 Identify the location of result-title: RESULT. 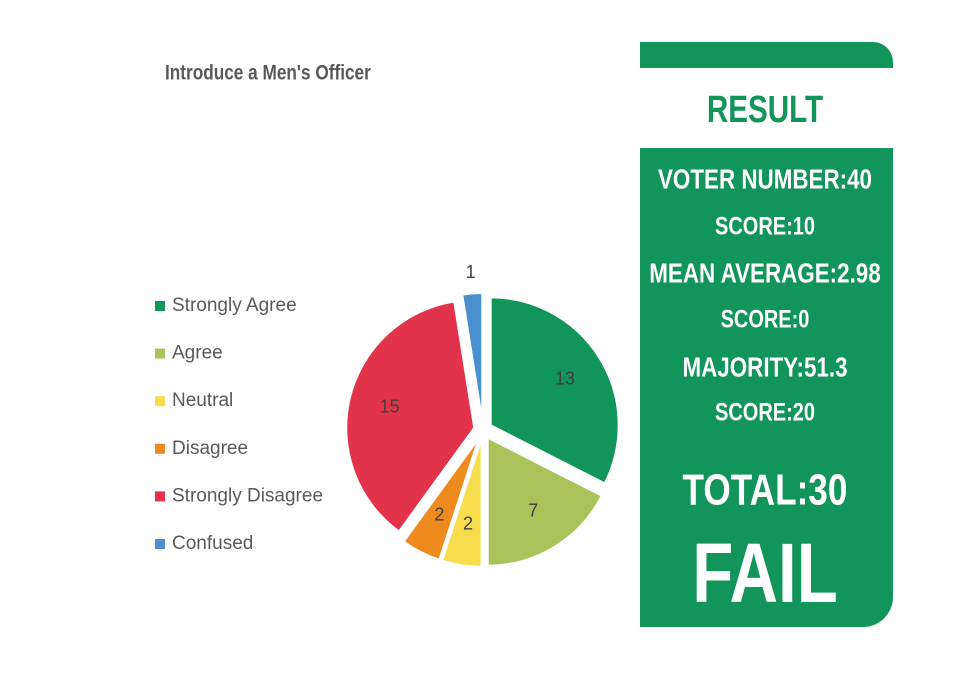
(765, 110).